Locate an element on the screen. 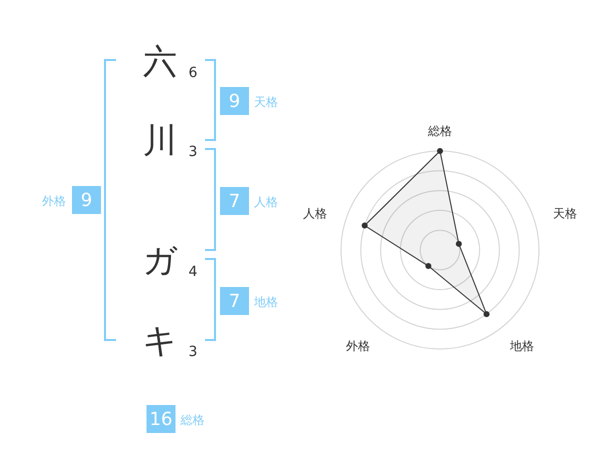  data-label: 16 is located at coordinates (161, 419).